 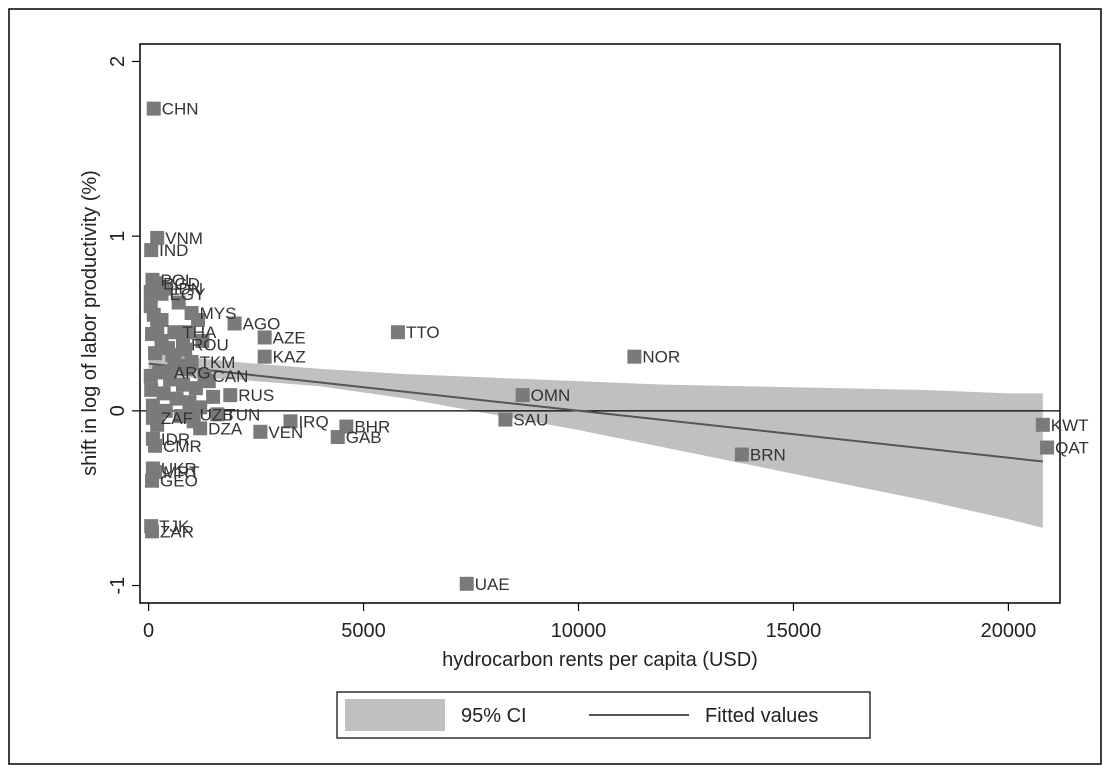 What do you see at coordinates (1070, 425) in the screenshot?
I see `point-label-kwt: KWT` at bounding box center [1070, 425].